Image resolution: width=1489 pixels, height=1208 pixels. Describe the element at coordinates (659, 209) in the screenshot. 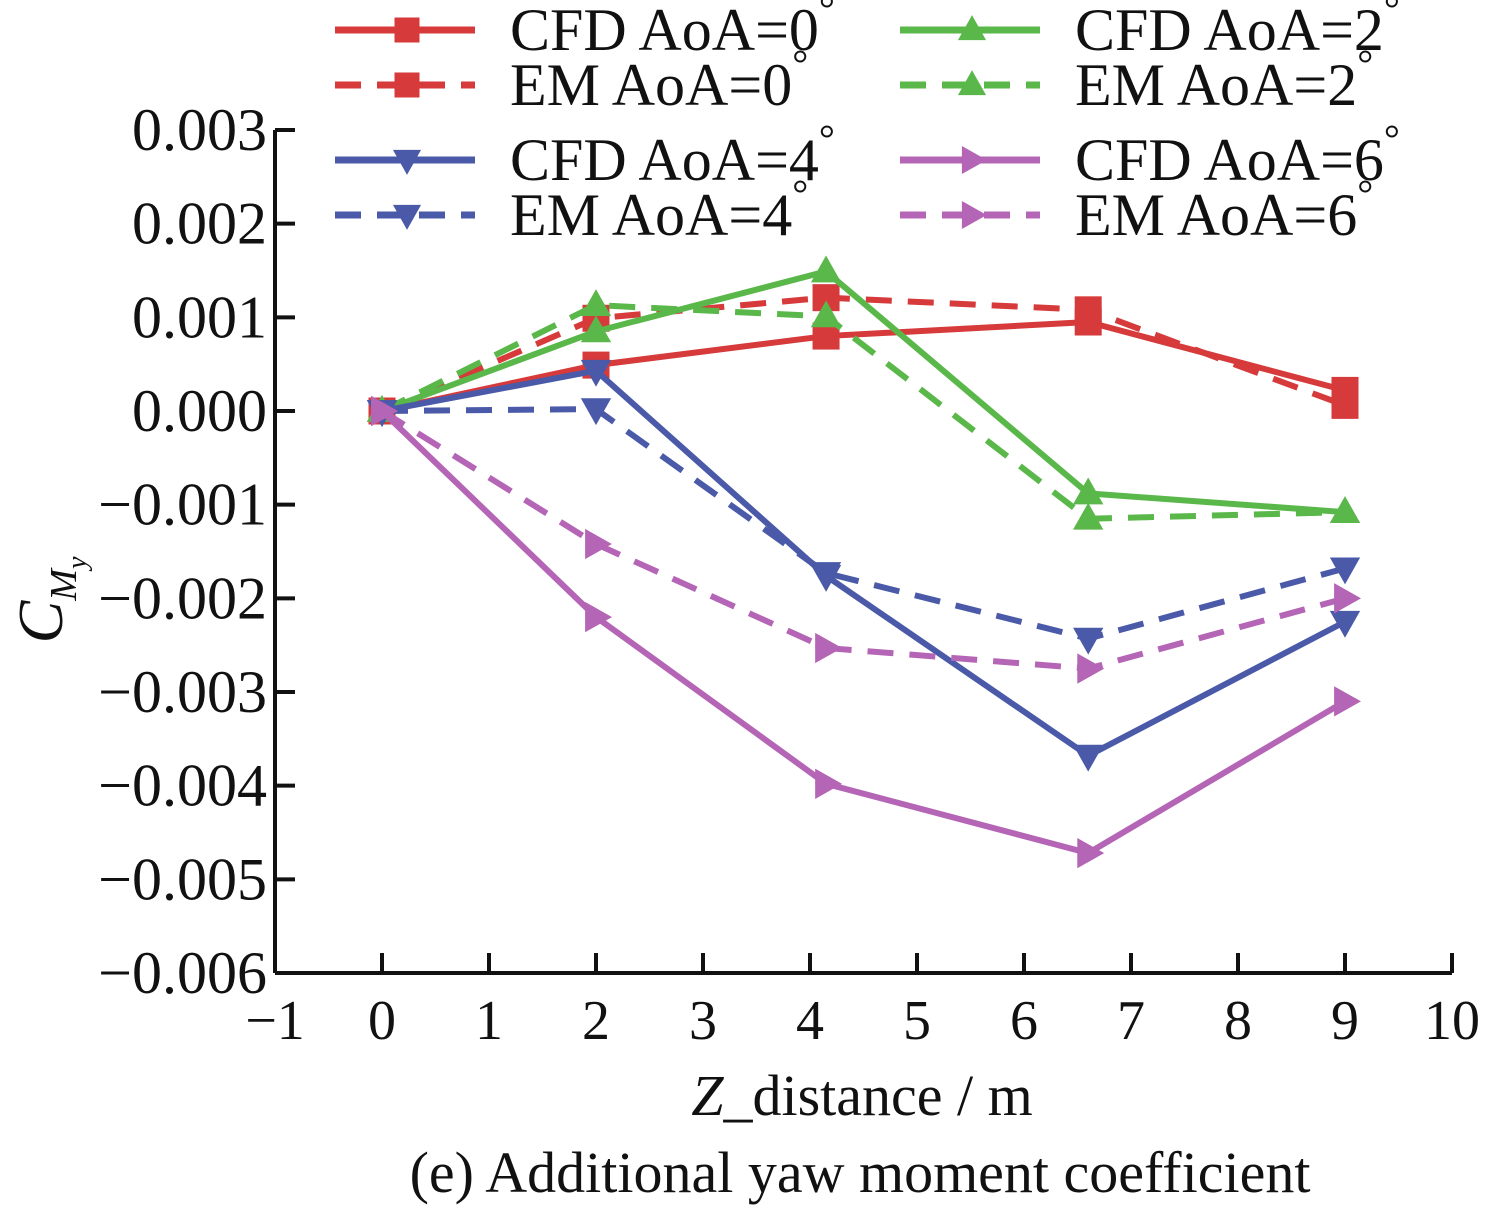

I see `legend-label: EM AoA=4°` at that location.